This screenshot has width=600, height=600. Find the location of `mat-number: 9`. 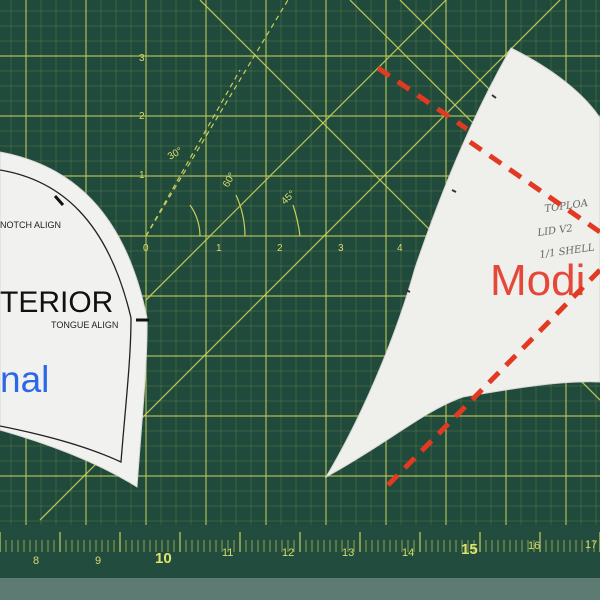

mat-number: 9 is located at coordinates (98, 561).